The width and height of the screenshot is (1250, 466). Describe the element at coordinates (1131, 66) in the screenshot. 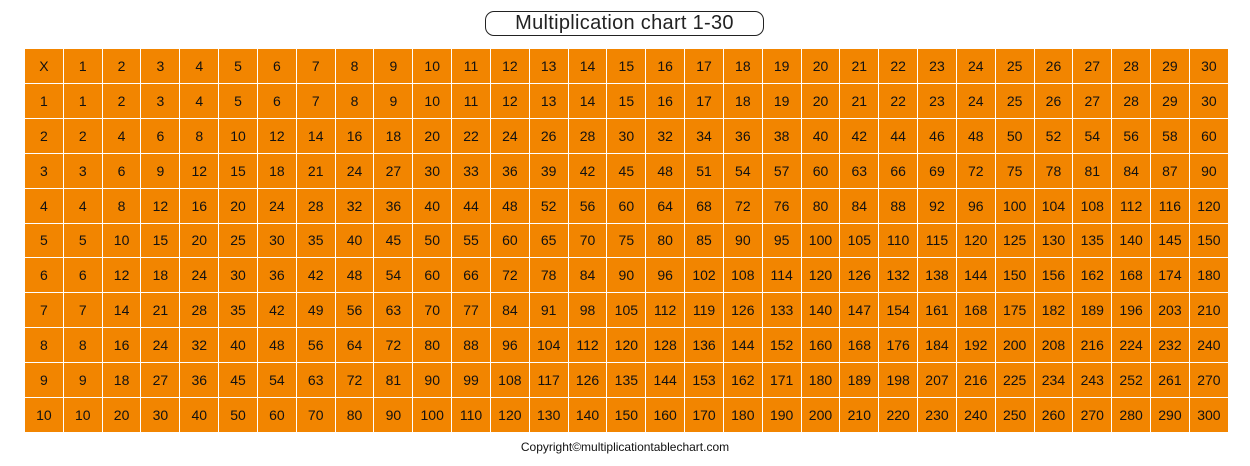

I see `column-header: 28` at that location.